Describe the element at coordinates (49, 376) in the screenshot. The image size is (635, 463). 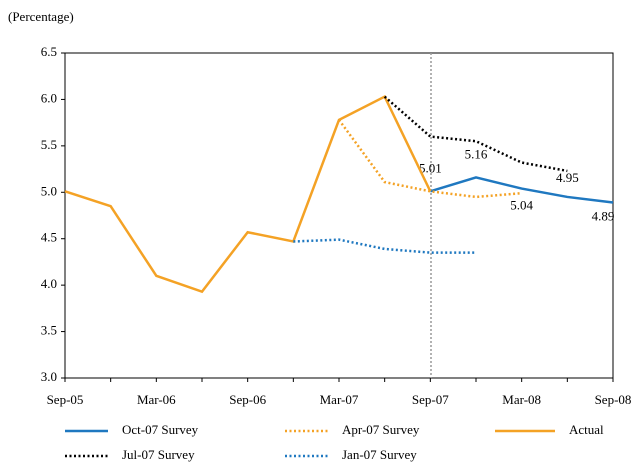
I see `y-tick-label: 3.0` at that location.